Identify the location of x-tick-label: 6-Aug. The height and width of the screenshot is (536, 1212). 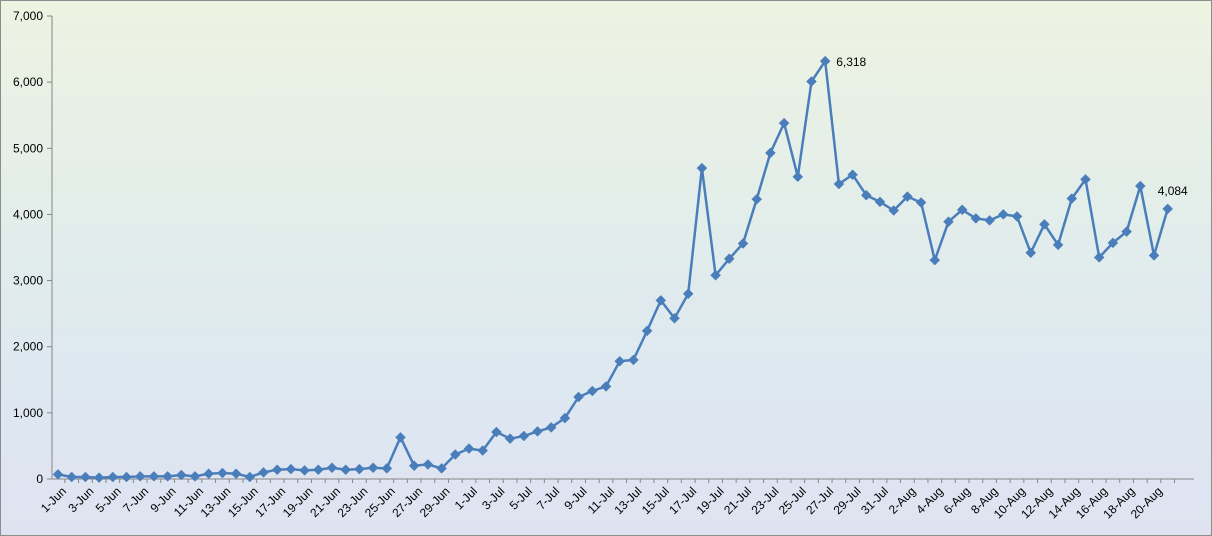
(957, 500).